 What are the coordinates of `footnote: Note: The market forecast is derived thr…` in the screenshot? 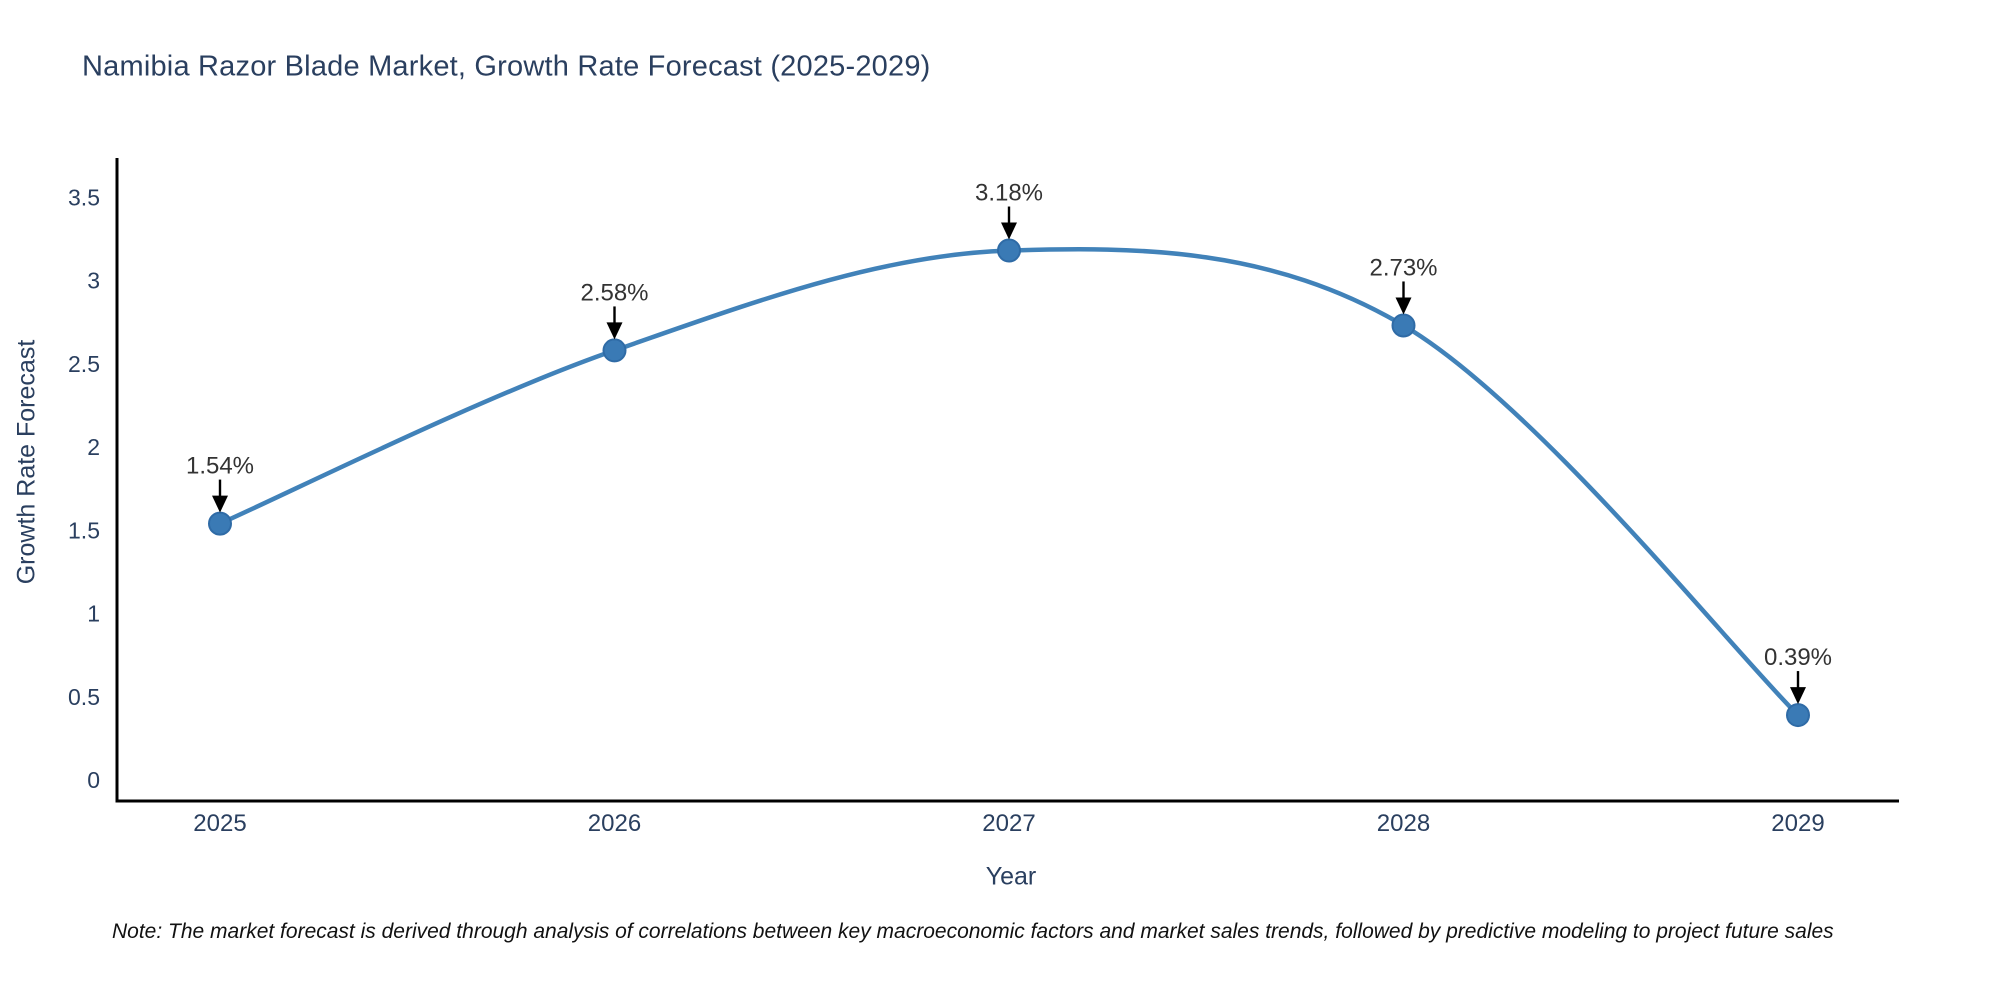 It's located at (973, 931).